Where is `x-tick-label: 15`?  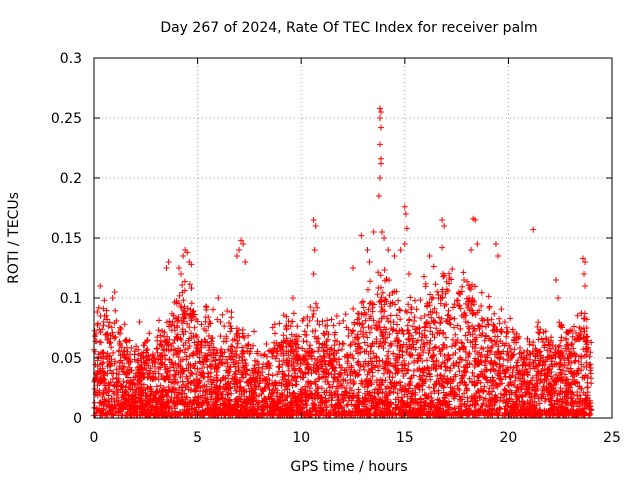 x-tick-label: 15 is located at coordinates (405, 438).